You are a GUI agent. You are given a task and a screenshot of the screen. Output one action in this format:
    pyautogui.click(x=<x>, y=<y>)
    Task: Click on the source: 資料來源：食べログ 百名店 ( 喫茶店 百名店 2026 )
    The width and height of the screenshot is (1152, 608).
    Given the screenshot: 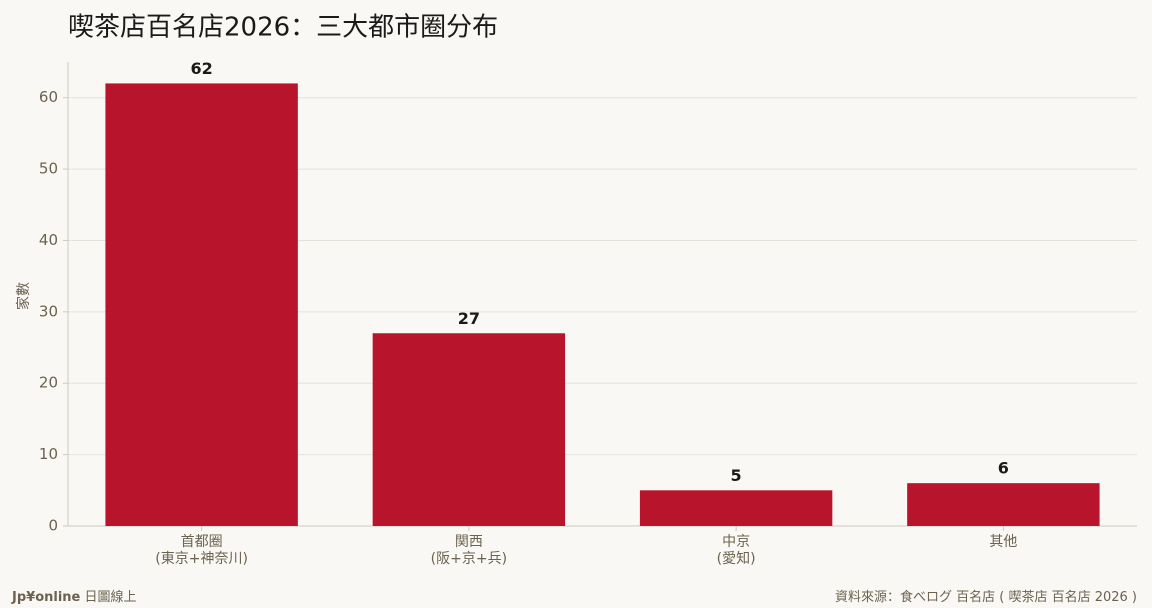 What is the action you would take?
    pyautogui.click(x=985, y=597)
    